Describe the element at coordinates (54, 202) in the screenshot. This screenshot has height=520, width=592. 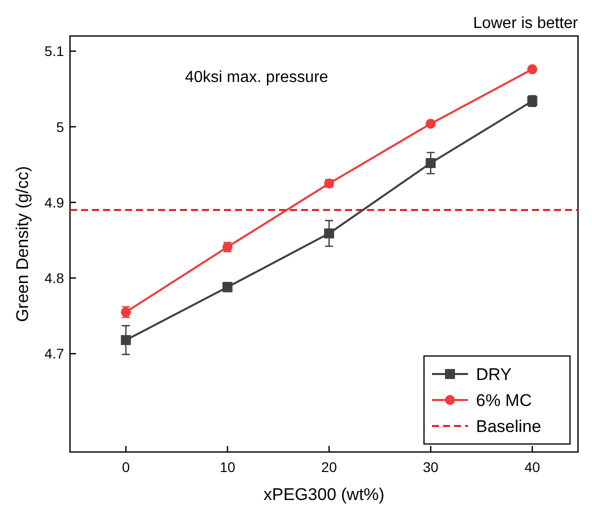
I see `y-tick-label: 4.9` at that location.